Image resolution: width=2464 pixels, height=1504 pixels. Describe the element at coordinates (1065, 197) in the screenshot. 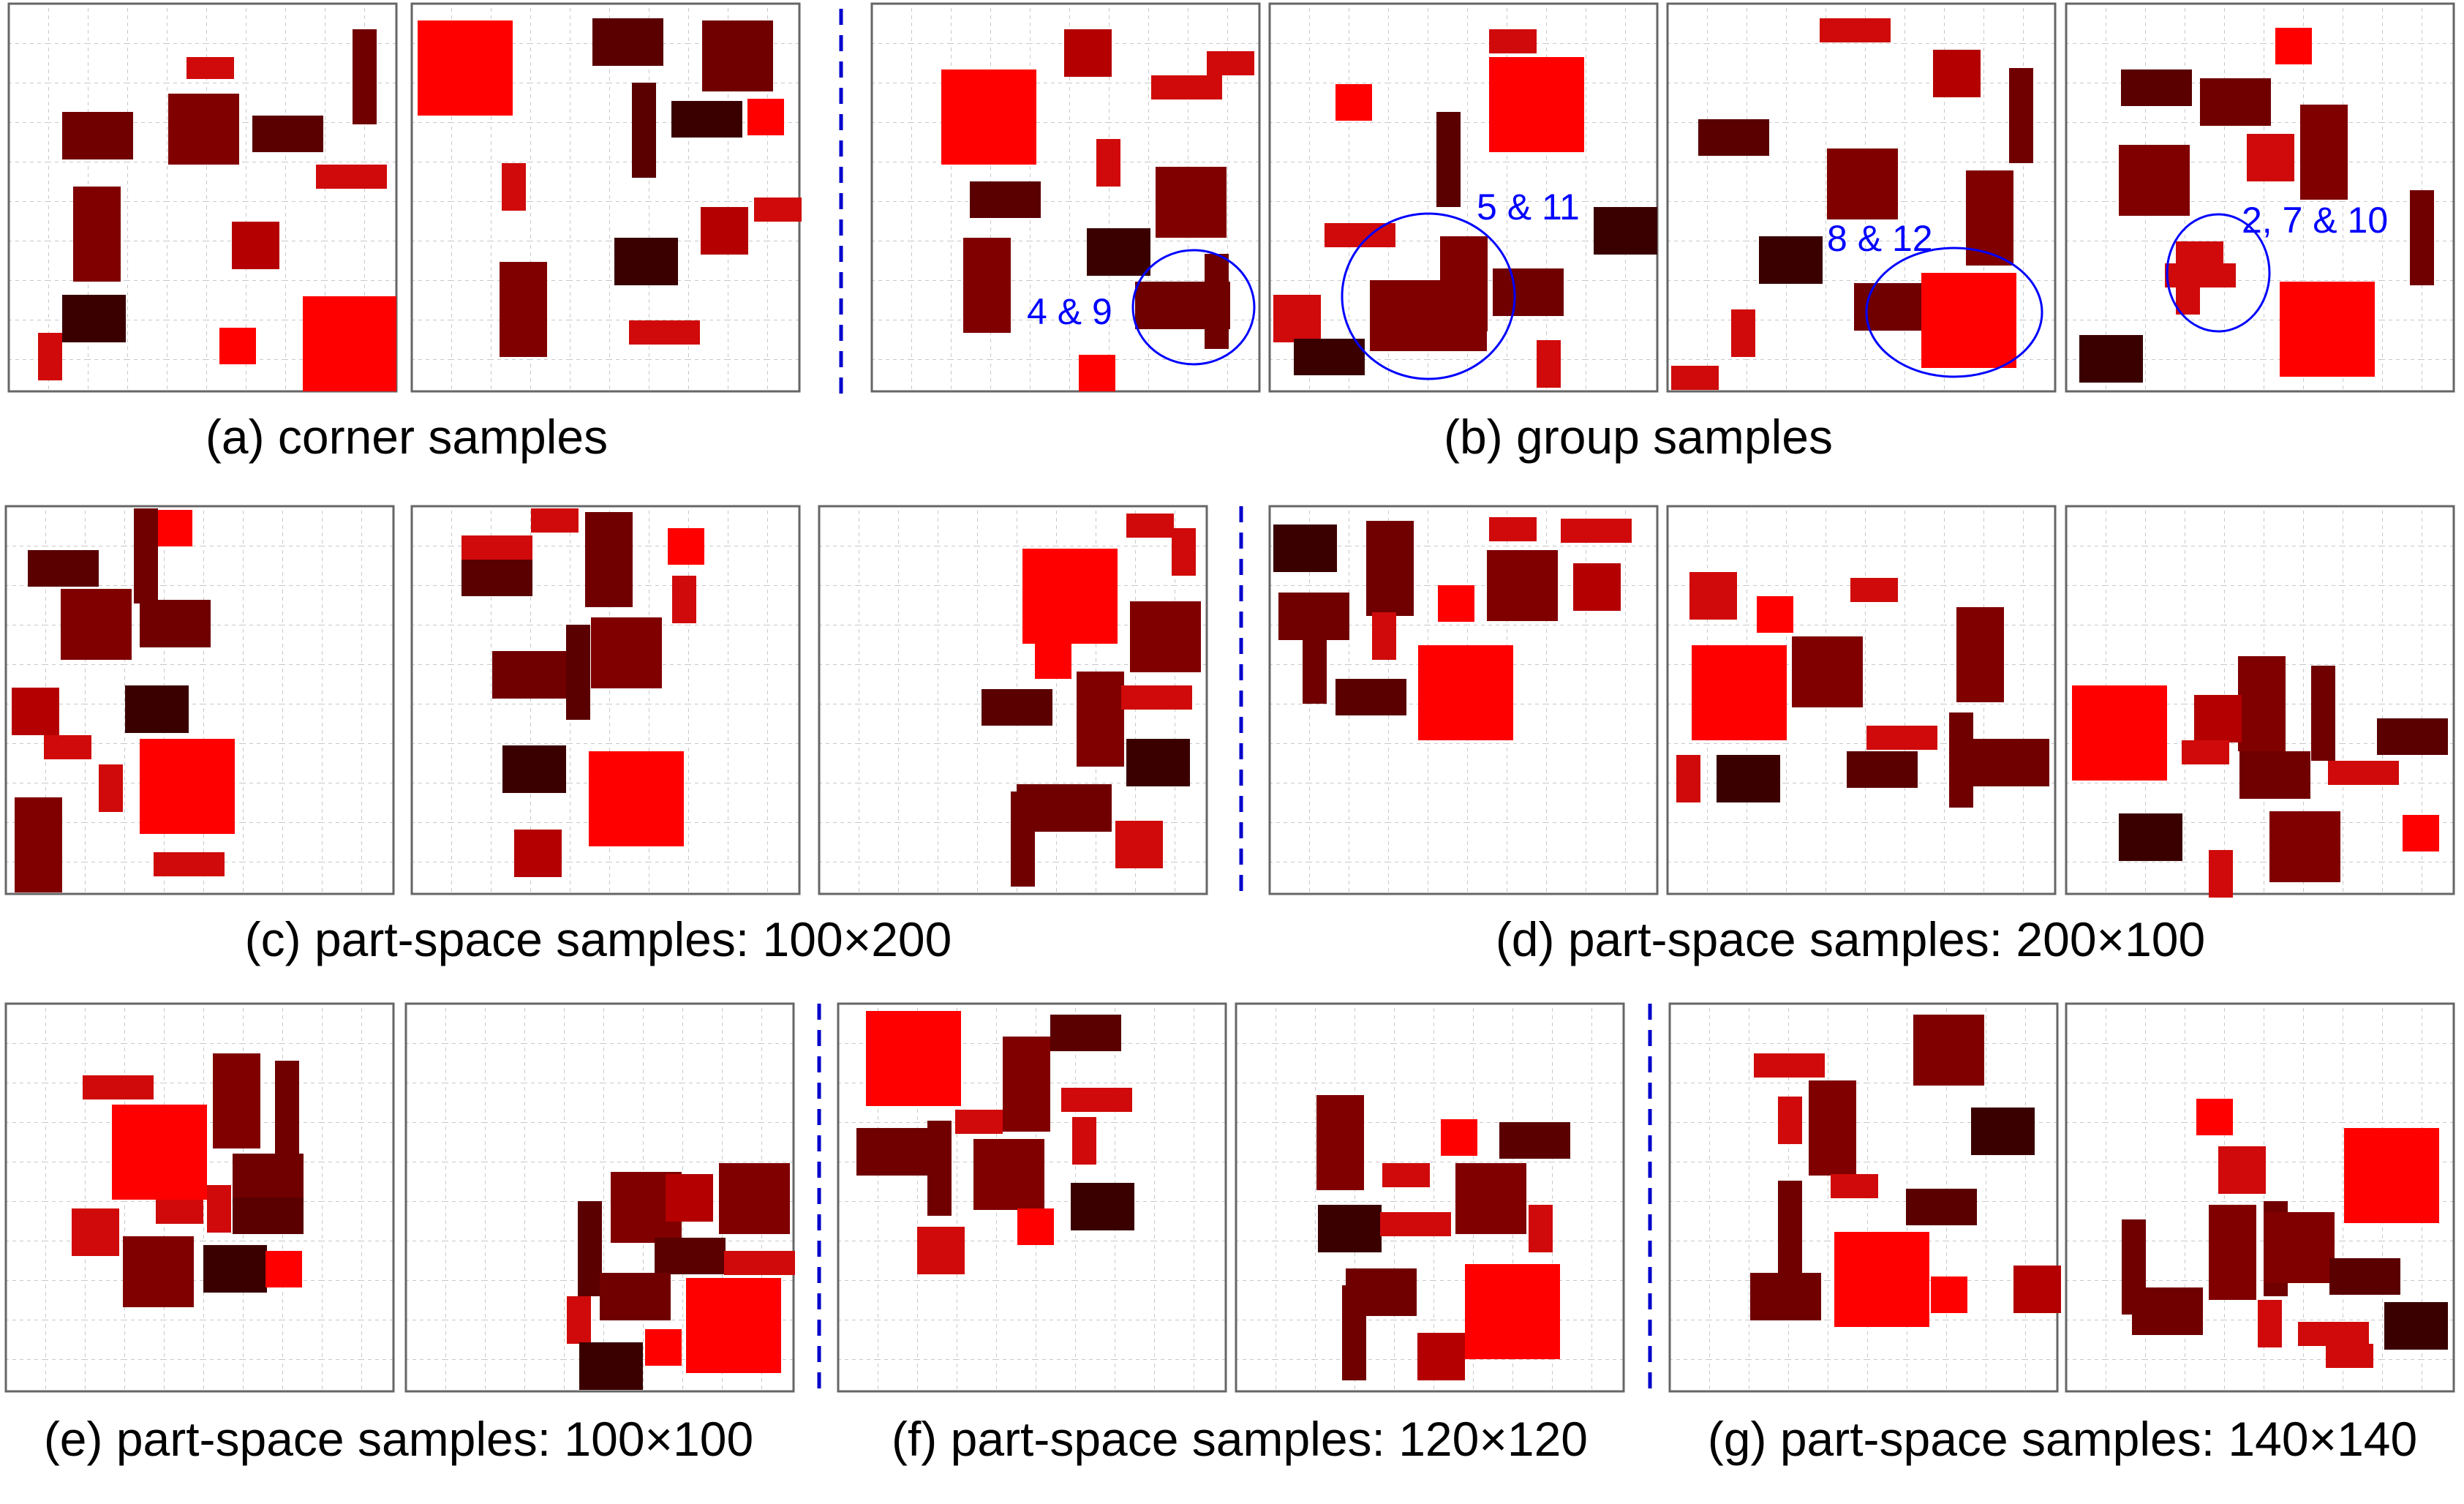

I see `panel-b1: 4 & 9` at that location.